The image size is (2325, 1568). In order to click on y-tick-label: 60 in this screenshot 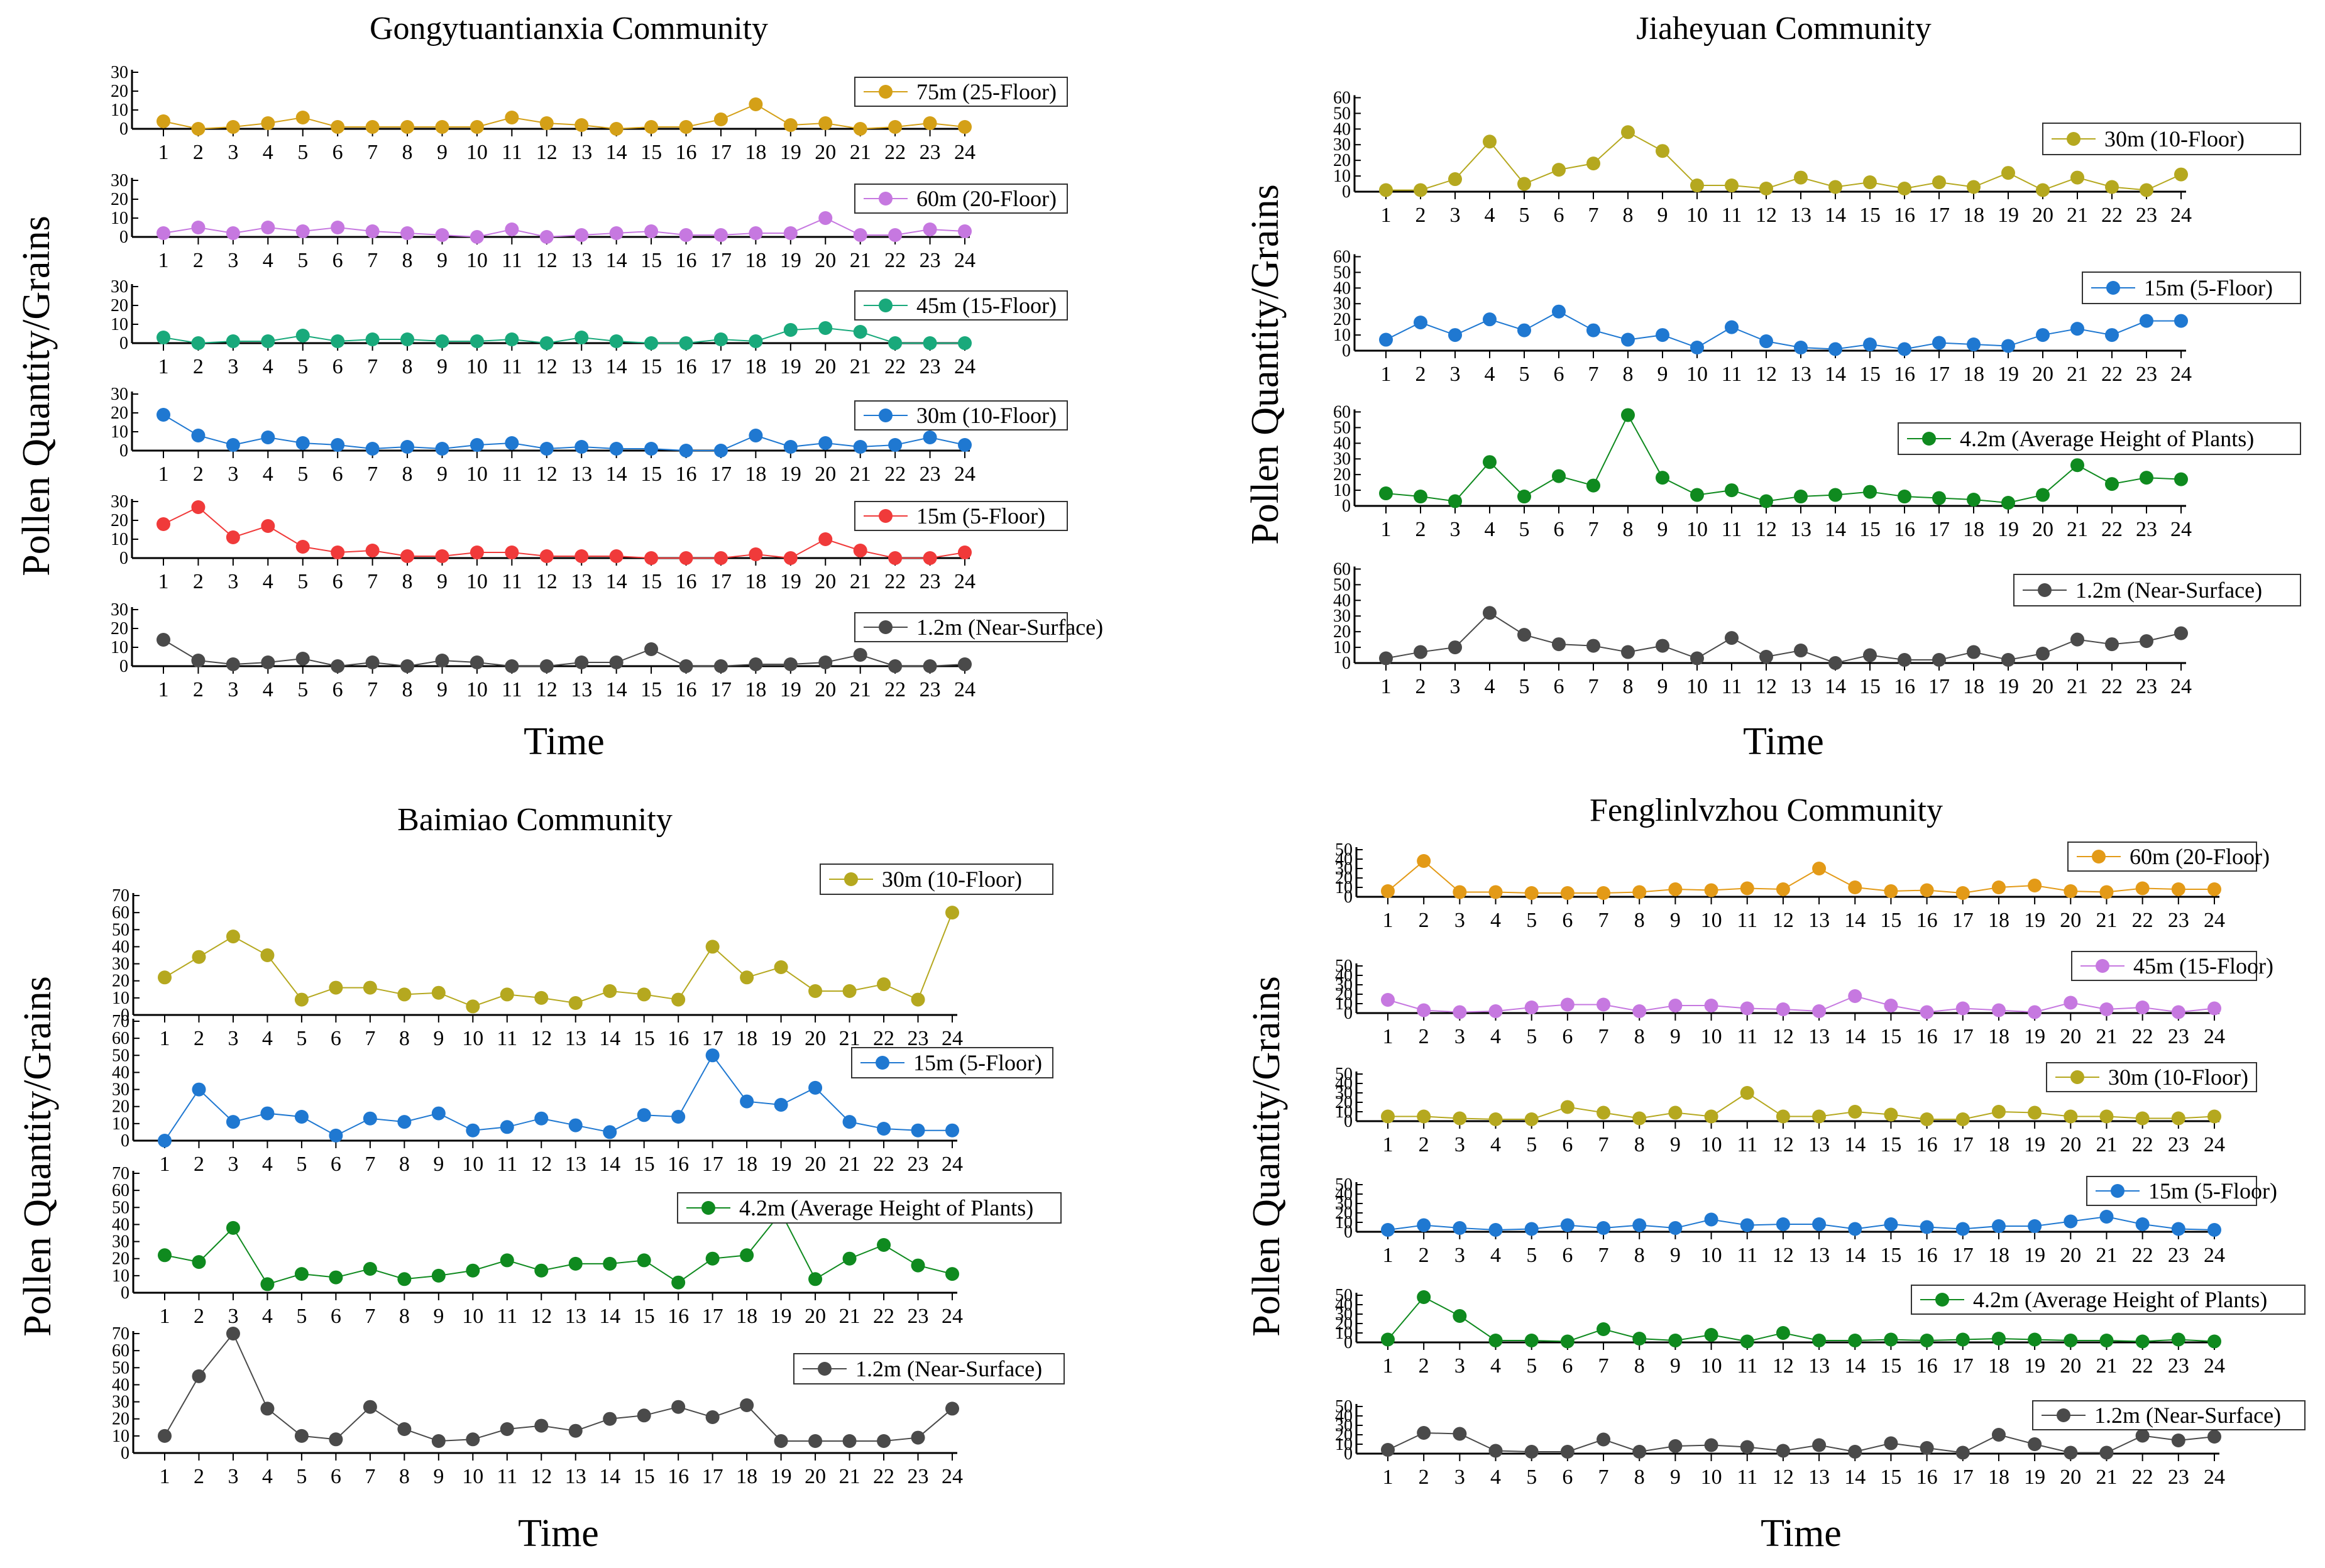, I will do `click(121, 1351)`.